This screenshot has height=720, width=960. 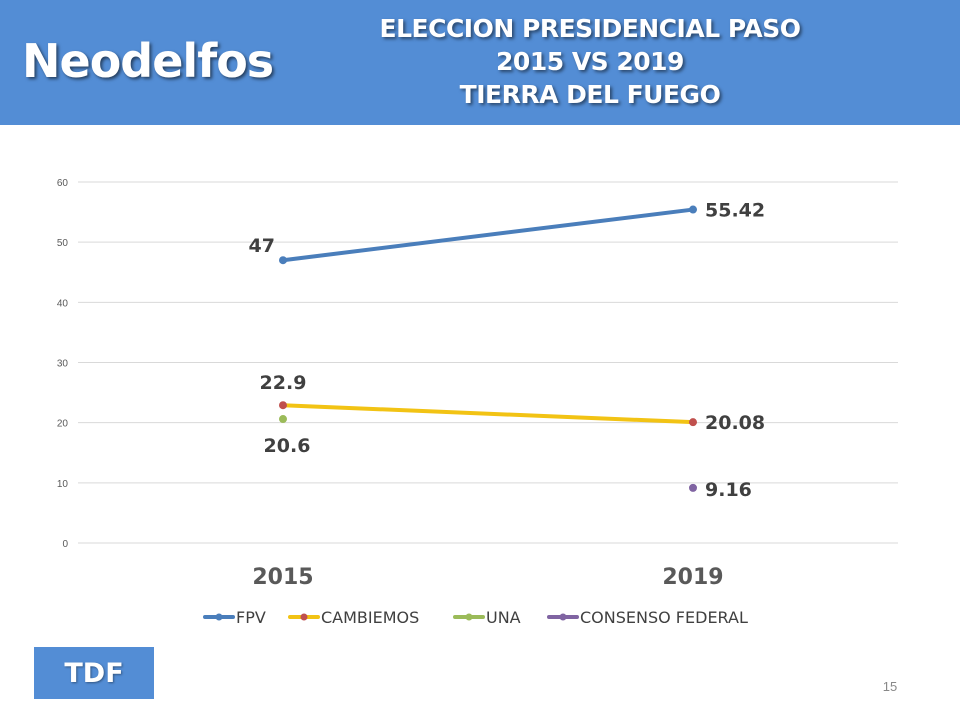 What do you see at coordinates (148, 61) in the screenshot?
I see `brand-logo-text: Neodelfos` at bounding box center [148, 61].